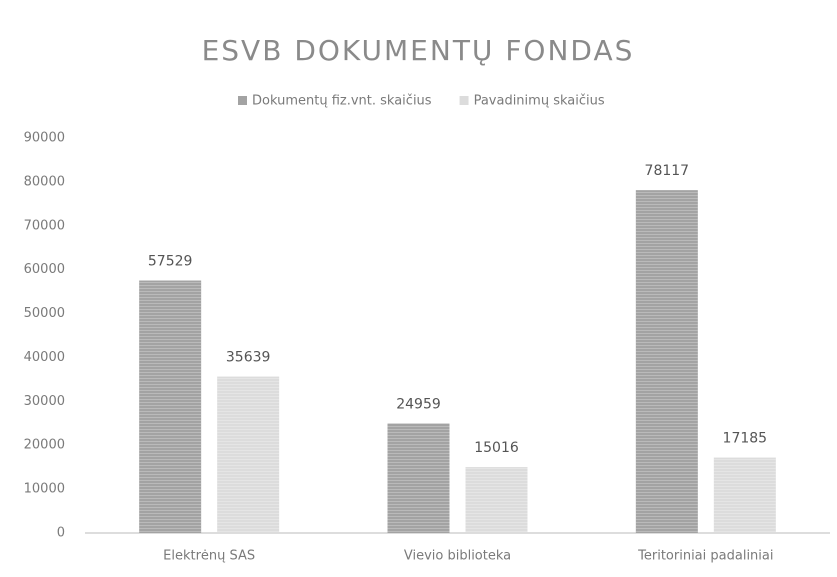 The height and width of the screenshot is (577, 837). What do you see at coordinates (44, 138) in the screenshot?
I see `y-tick-label: 90000` at bounding box center [44, 138].